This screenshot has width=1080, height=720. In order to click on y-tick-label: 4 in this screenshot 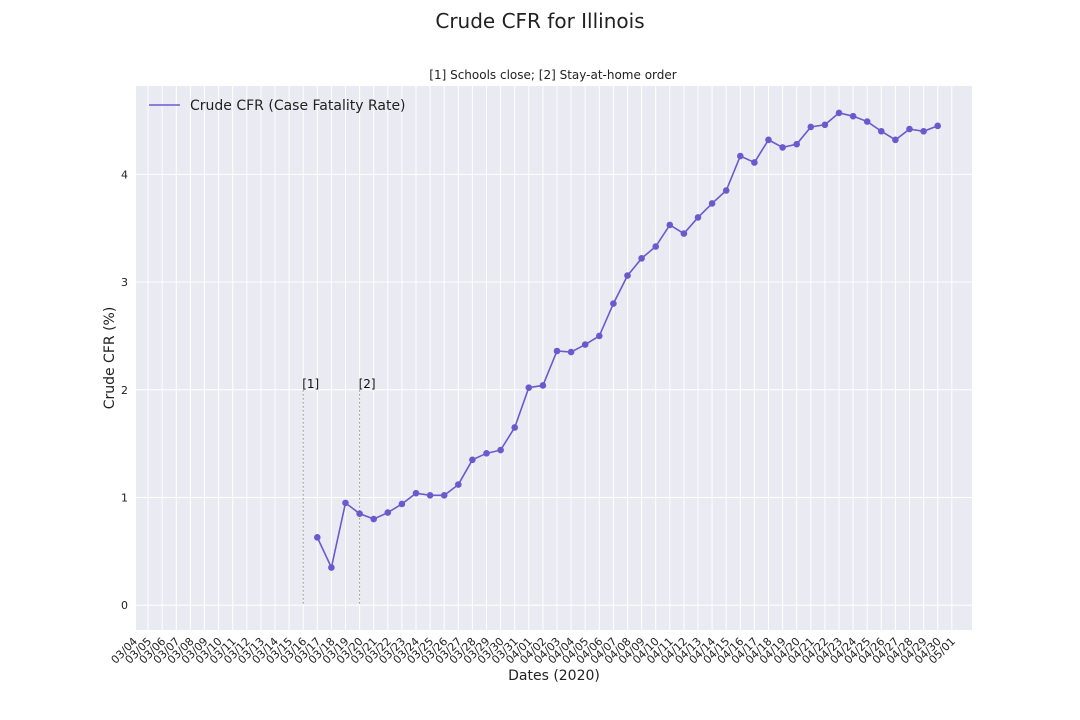, I will do `click(124, 174)`.